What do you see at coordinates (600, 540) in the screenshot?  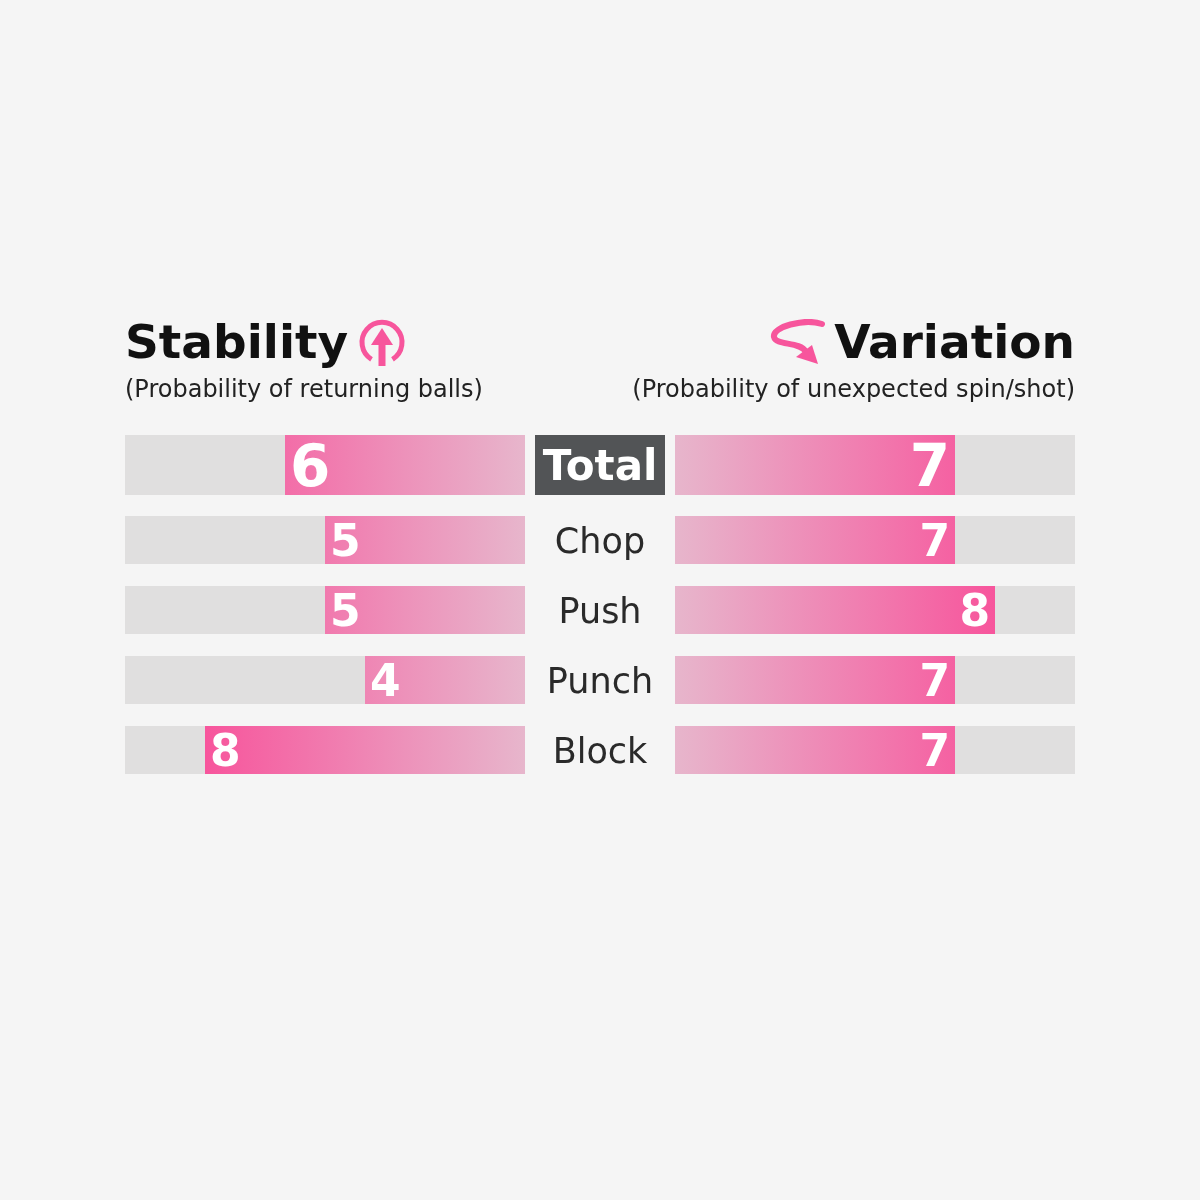 I see `y-tick-label: Chop` at bounding box center [600, 540].